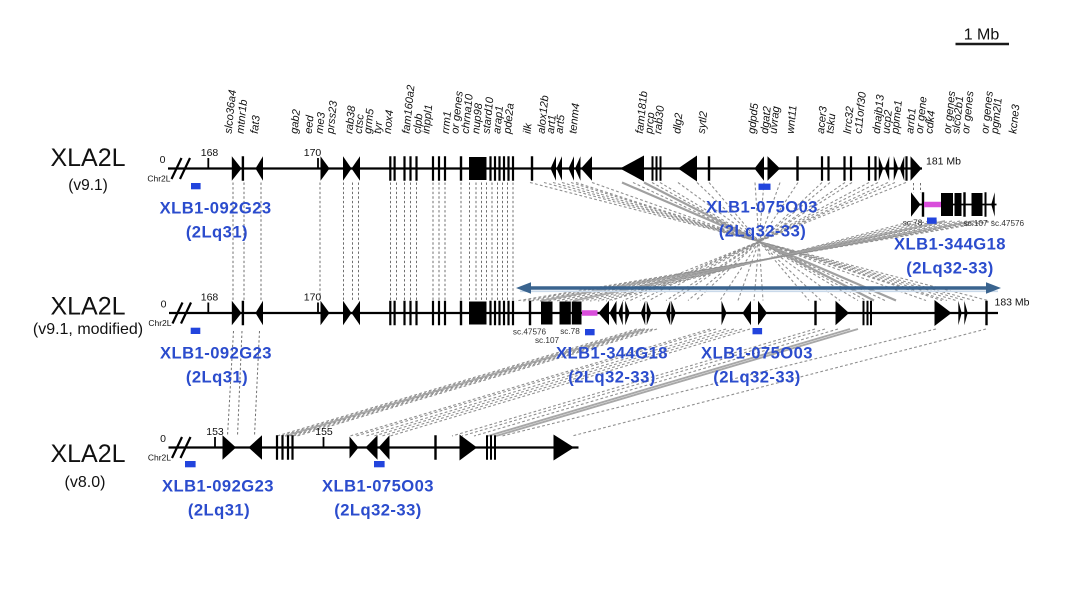 The width and height of the screenshot is (1070, 590). What do you see at coordinates (243, 116) in the screenshot?
I see `svg-text: mtnr1b` at bounding box center [243, 116].